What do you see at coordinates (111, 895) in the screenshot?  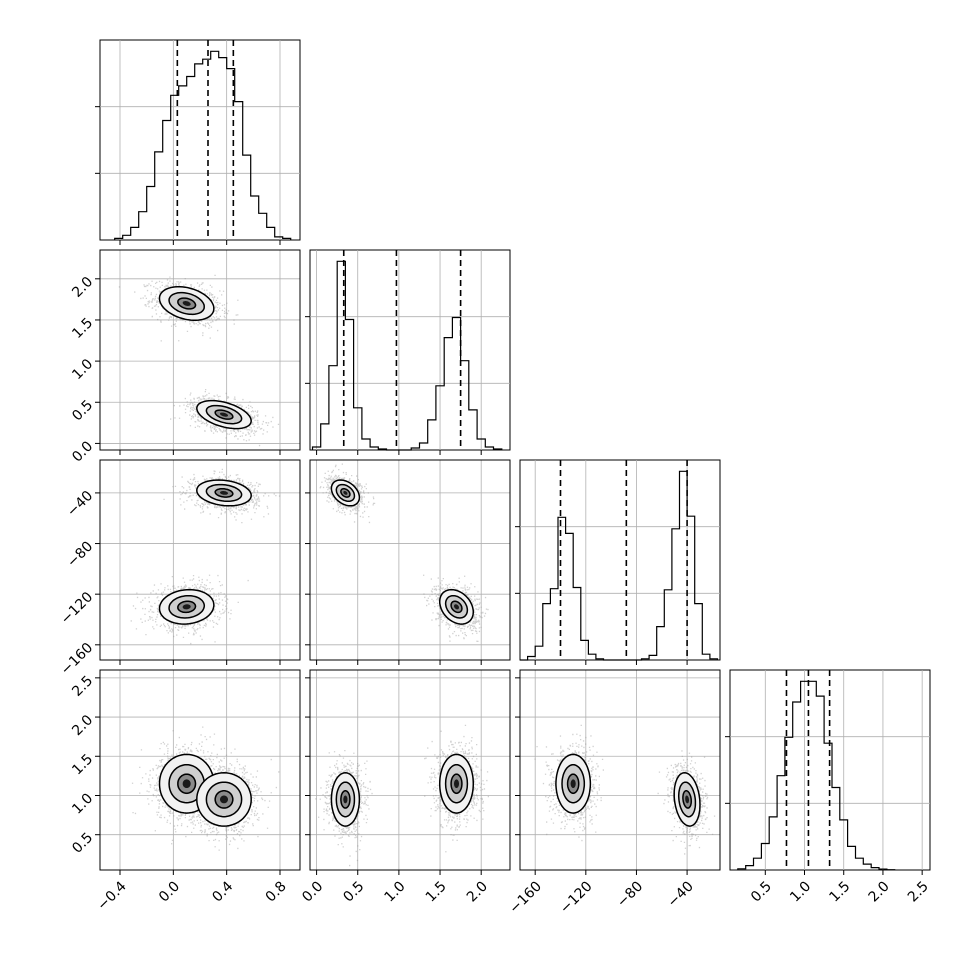 I see `x-tick-label: −0.4` at bounding box center [111, 895].